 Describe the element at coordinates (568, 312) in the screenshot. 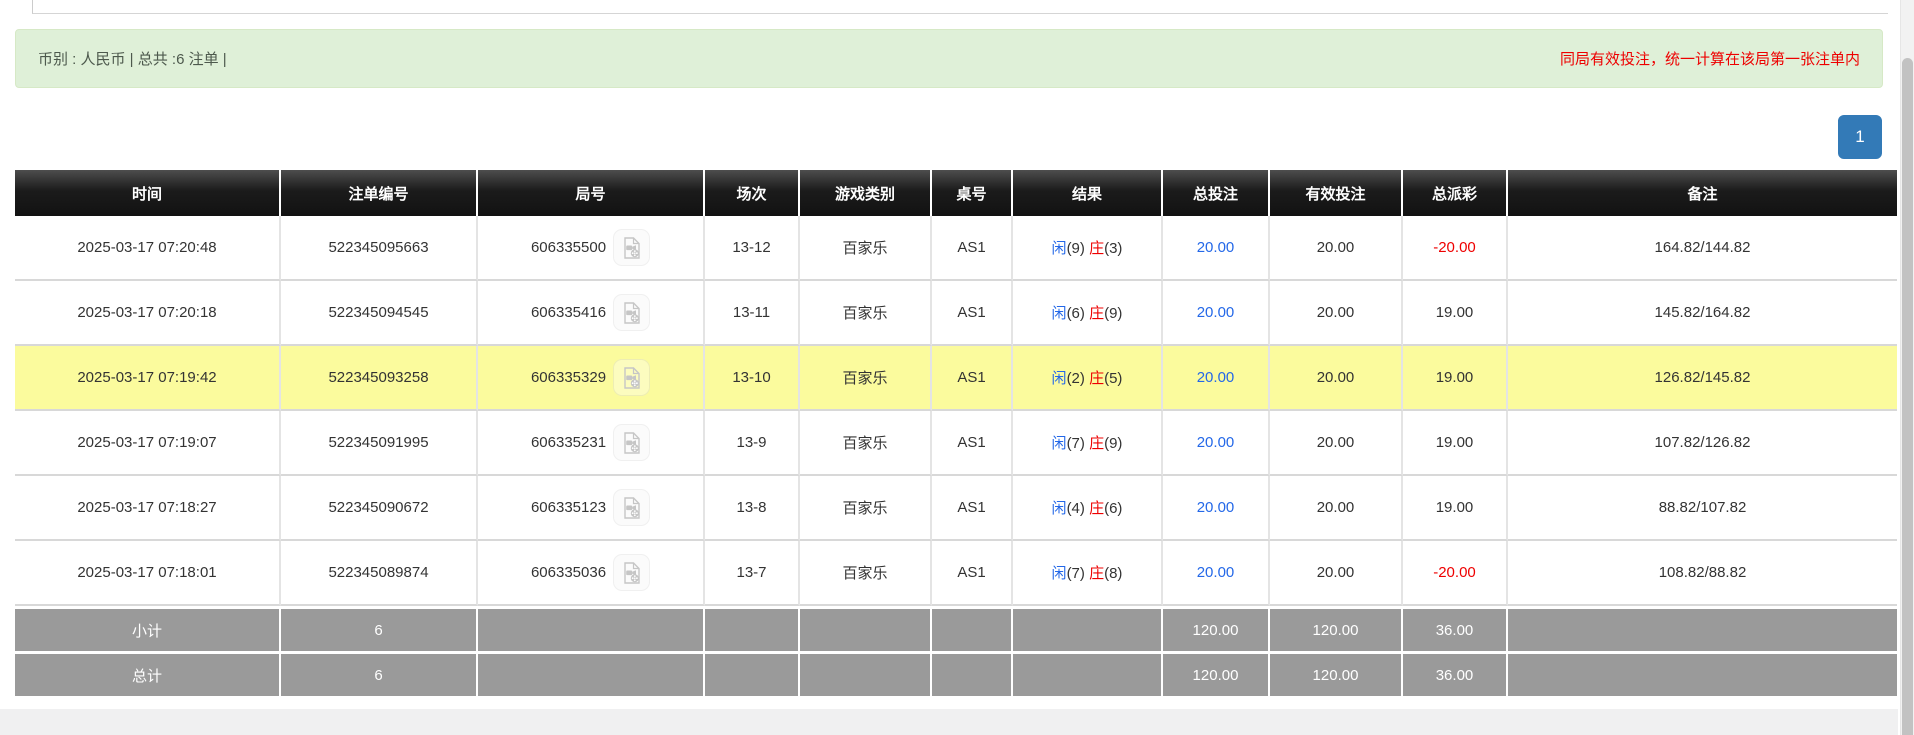

I see `round-id-value: 606335416` at that location.